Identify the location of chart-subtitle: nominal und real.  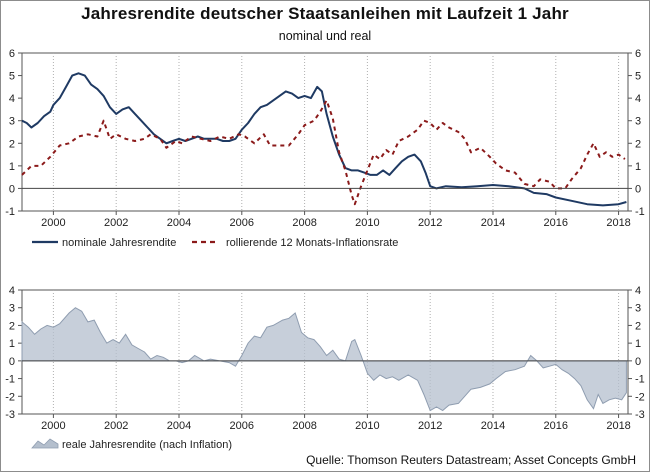
(325, 36).